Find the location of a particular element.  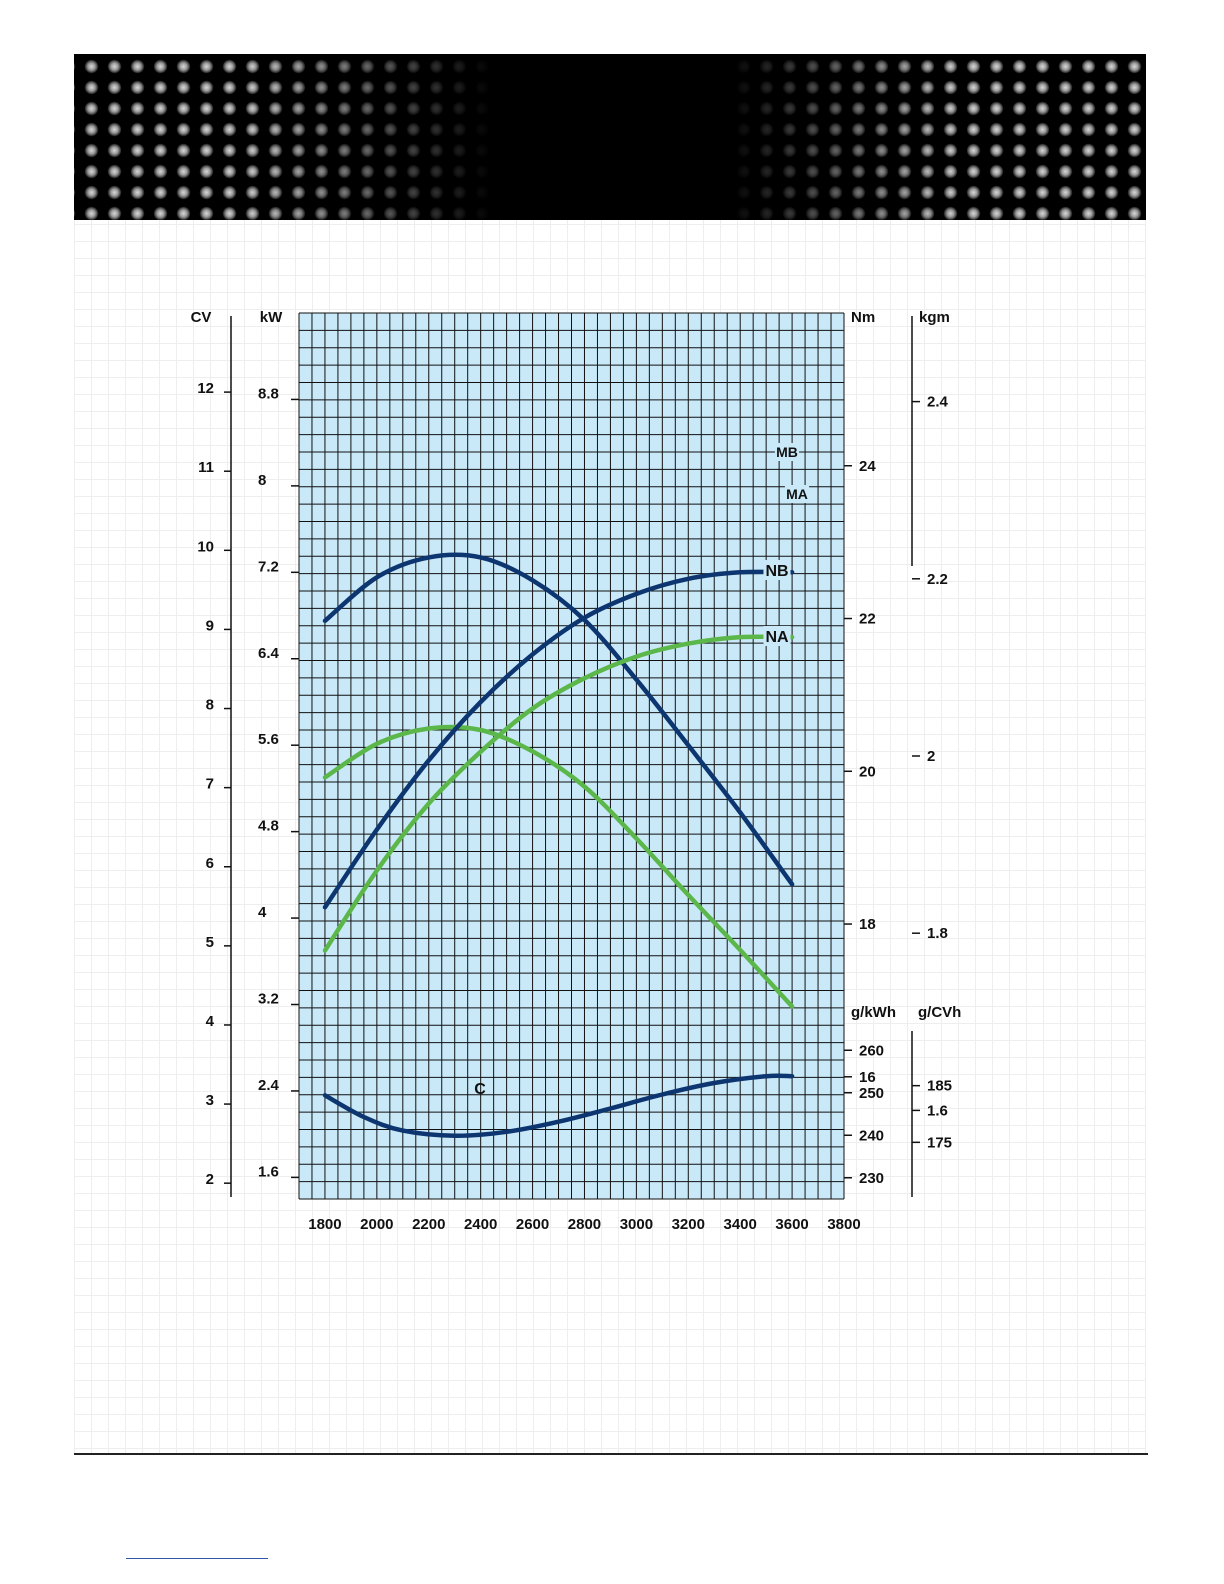

nm-axis-label: Nm is located at coordinates (863, 317).